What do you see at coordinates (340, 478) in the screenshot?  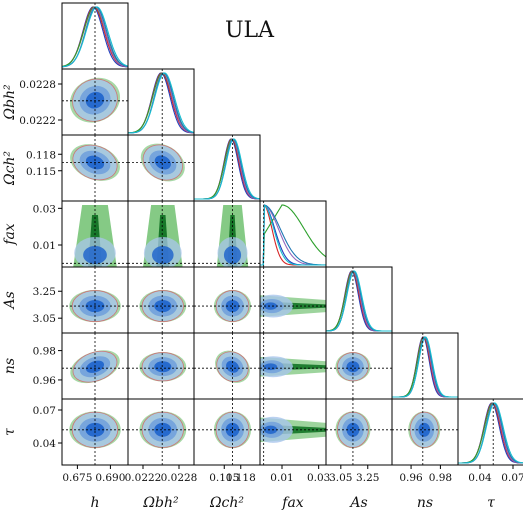 I see `x-tick-label-As: 3.05` at bounding box center [340, 478].